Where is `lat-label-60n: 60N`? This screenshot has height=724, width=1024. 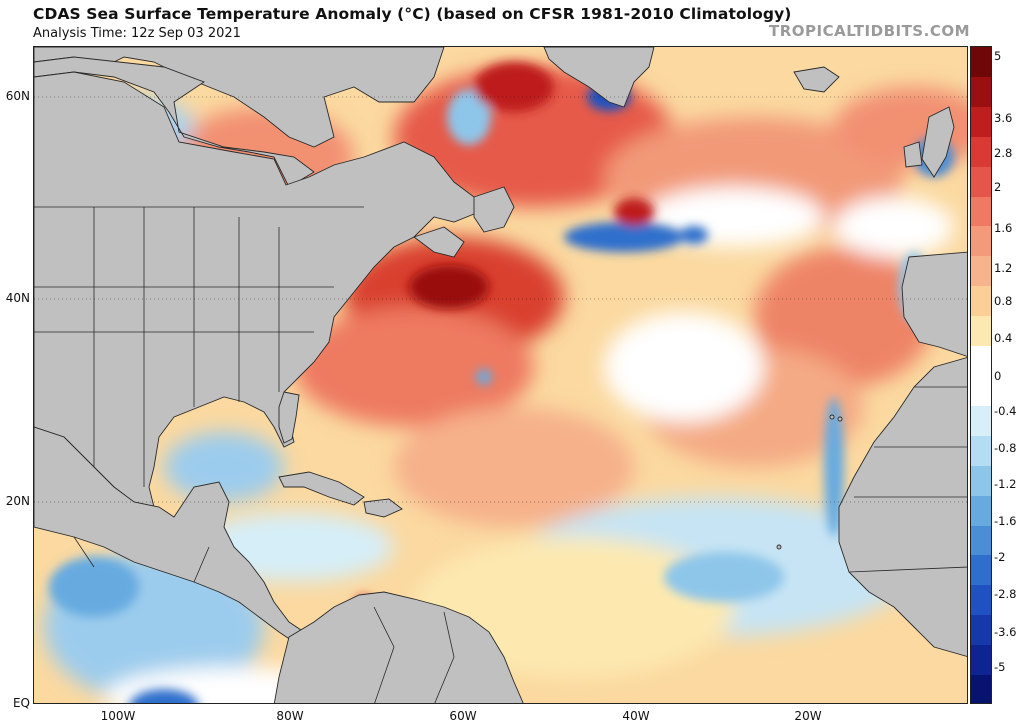 lat-label-60n: 60N is located at coordinates (17, 96).